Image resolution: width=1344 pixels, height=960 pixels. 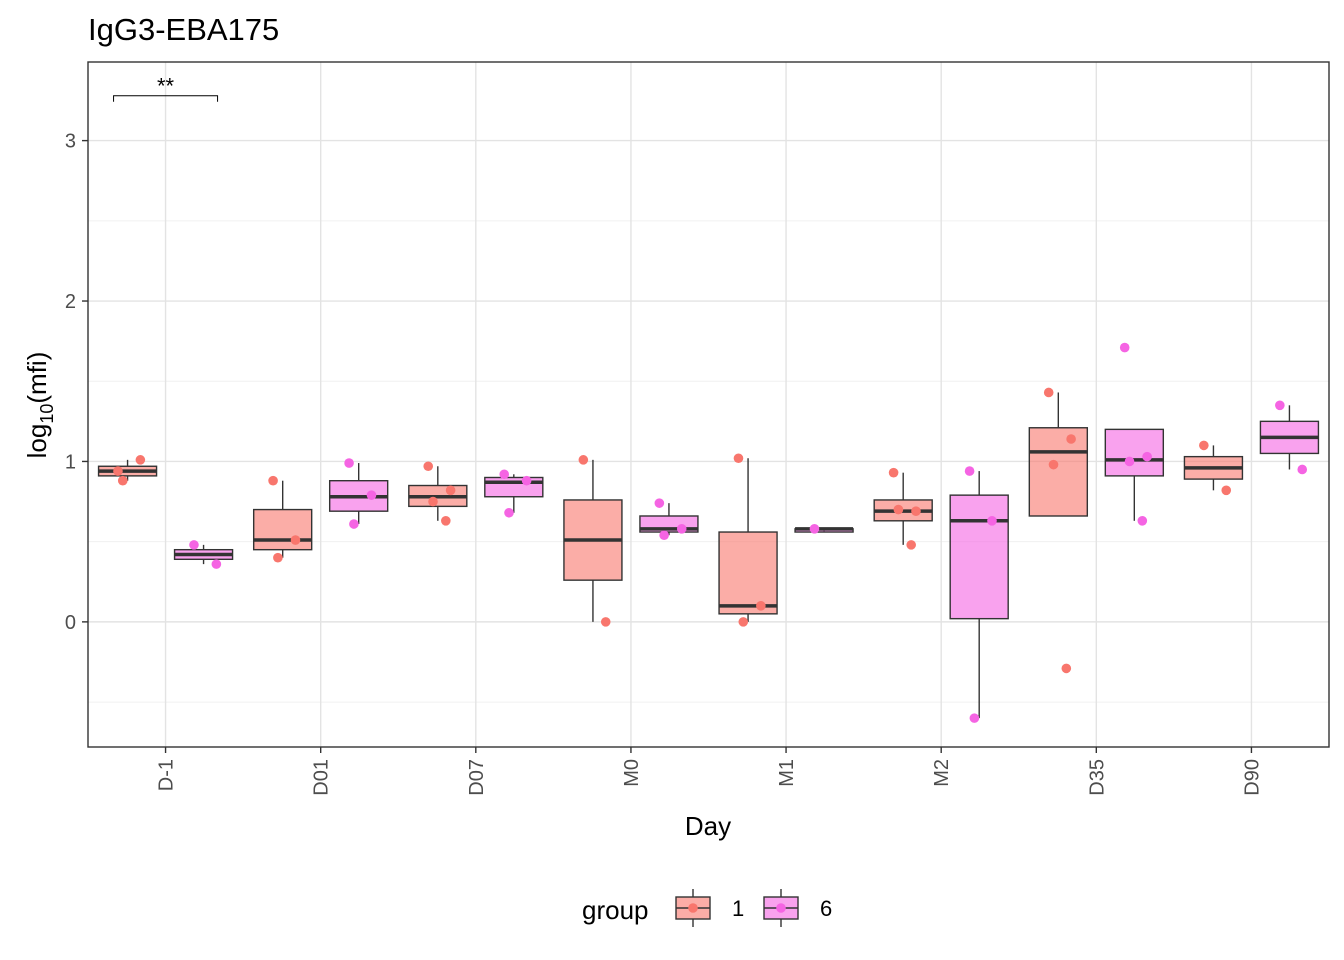 I want to click on significance-bracket: **, so click(x=166, y=88).